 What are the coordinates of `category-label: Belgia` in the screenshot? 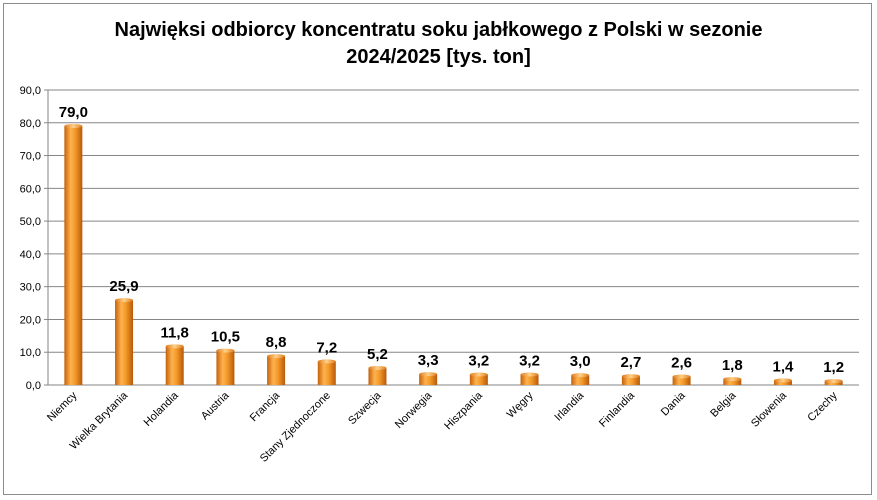 It's located at (723, 404).